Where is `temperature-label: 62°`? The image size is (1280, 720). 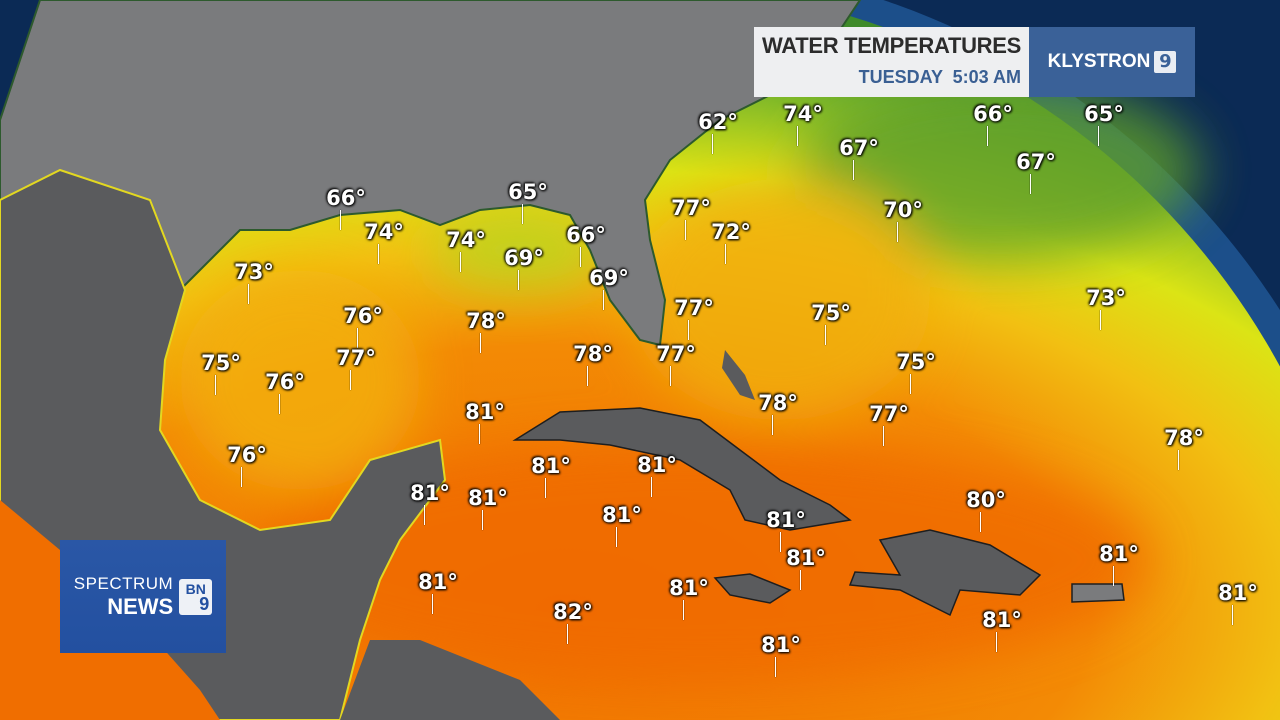
temperature-label: 62° is located at coordinates (718, 122).